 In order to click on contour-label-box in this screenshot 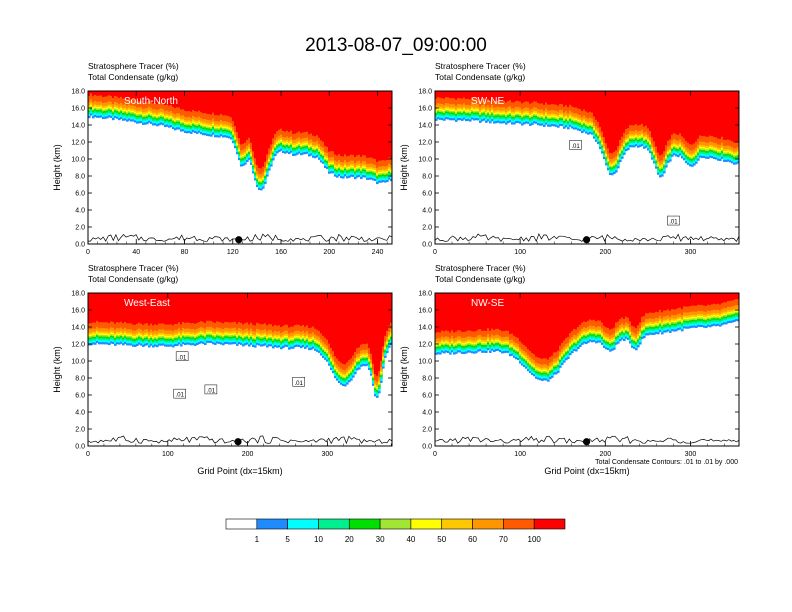, I will do `click(575, 145)`.